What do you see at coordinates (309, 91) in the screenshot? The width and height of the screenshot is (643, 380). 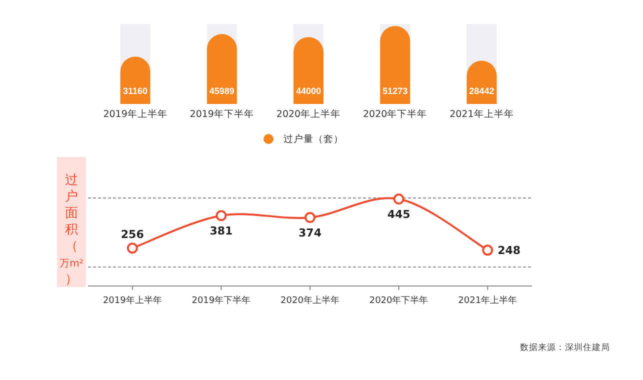 I see `data-label: 44000` at bounding box center [309, 91].